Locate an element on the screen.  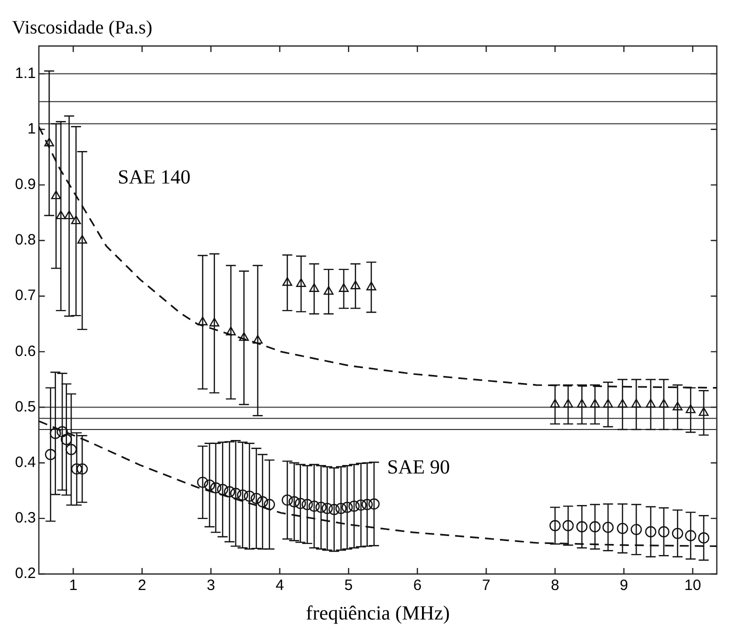
y-tick-label: 0.4 is located at coordinates (25, 462).